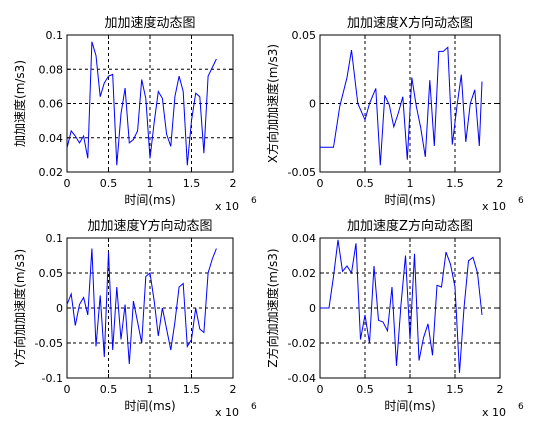  What do you see at coordinates (302, 378) in the screenshot?
I see `y-tick-label: -0.04` at bounding box center [302, 378].